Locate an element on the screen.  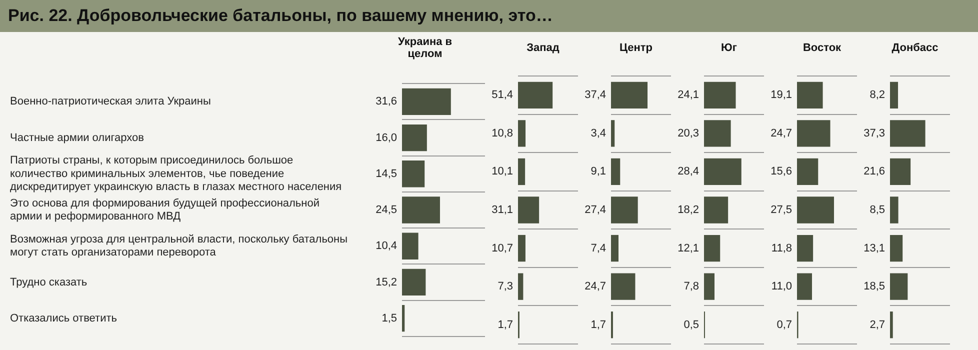
data-label: 11,8 is located at coordinates (781, 248).